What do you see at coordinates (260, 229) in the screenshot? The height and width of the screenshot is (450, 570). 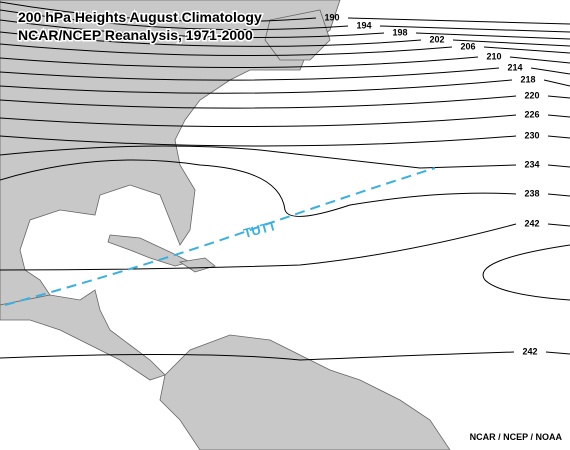 I see `tutt-label: TUTT` at bounding box center [260, 229].